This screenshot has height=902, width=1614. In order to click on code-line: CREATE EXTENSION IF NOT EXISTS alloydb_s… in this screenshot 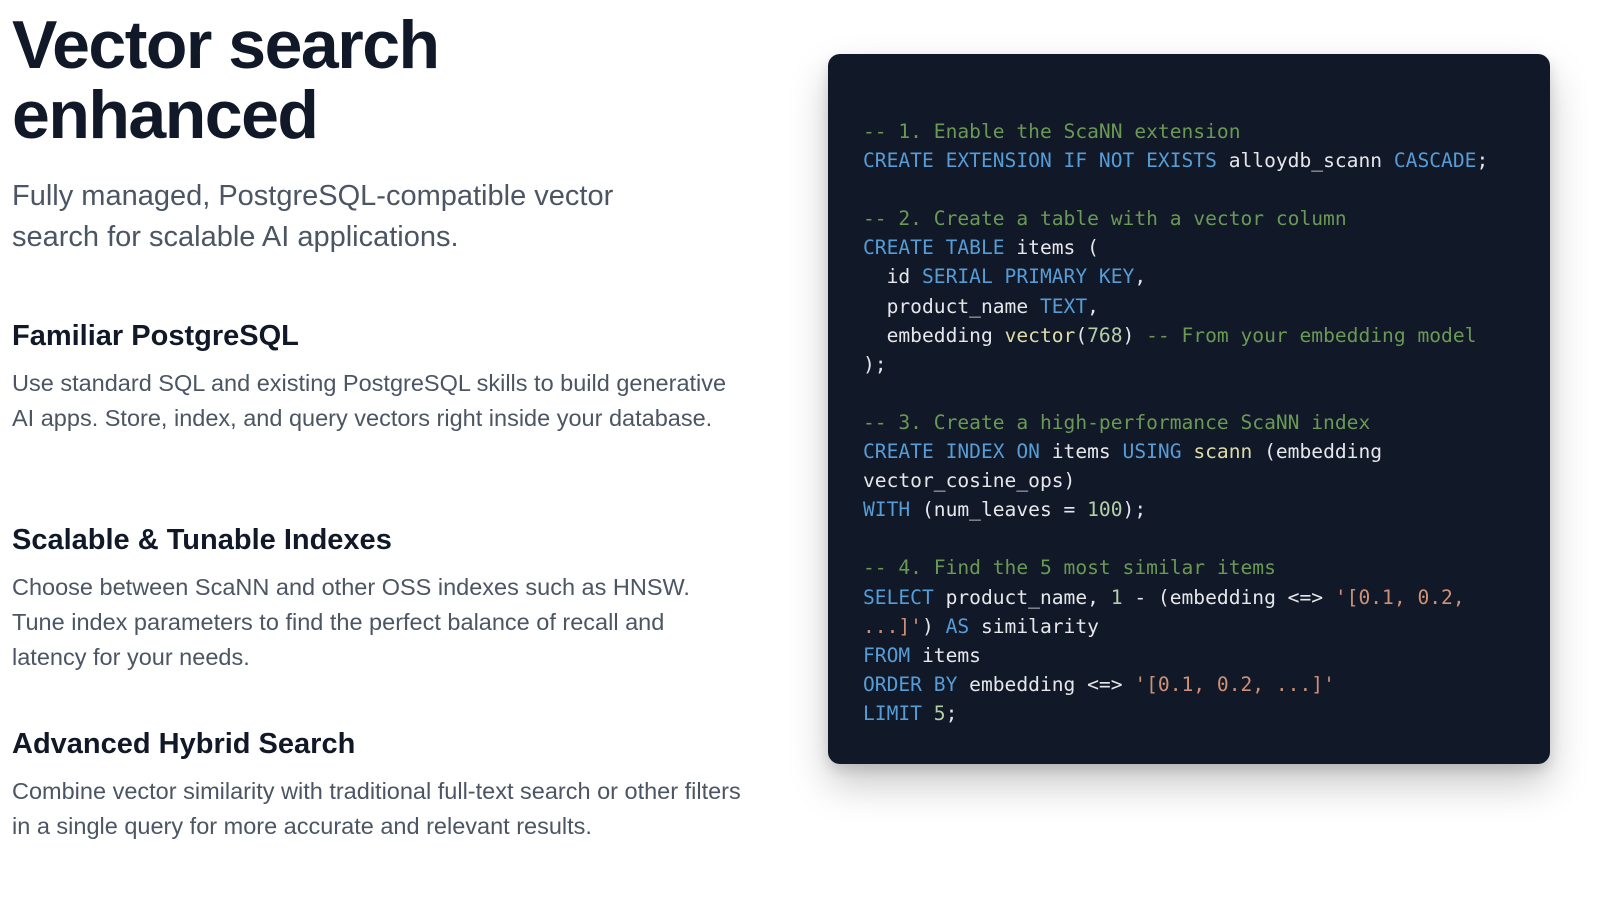, I will do `click(1175, 160)`.